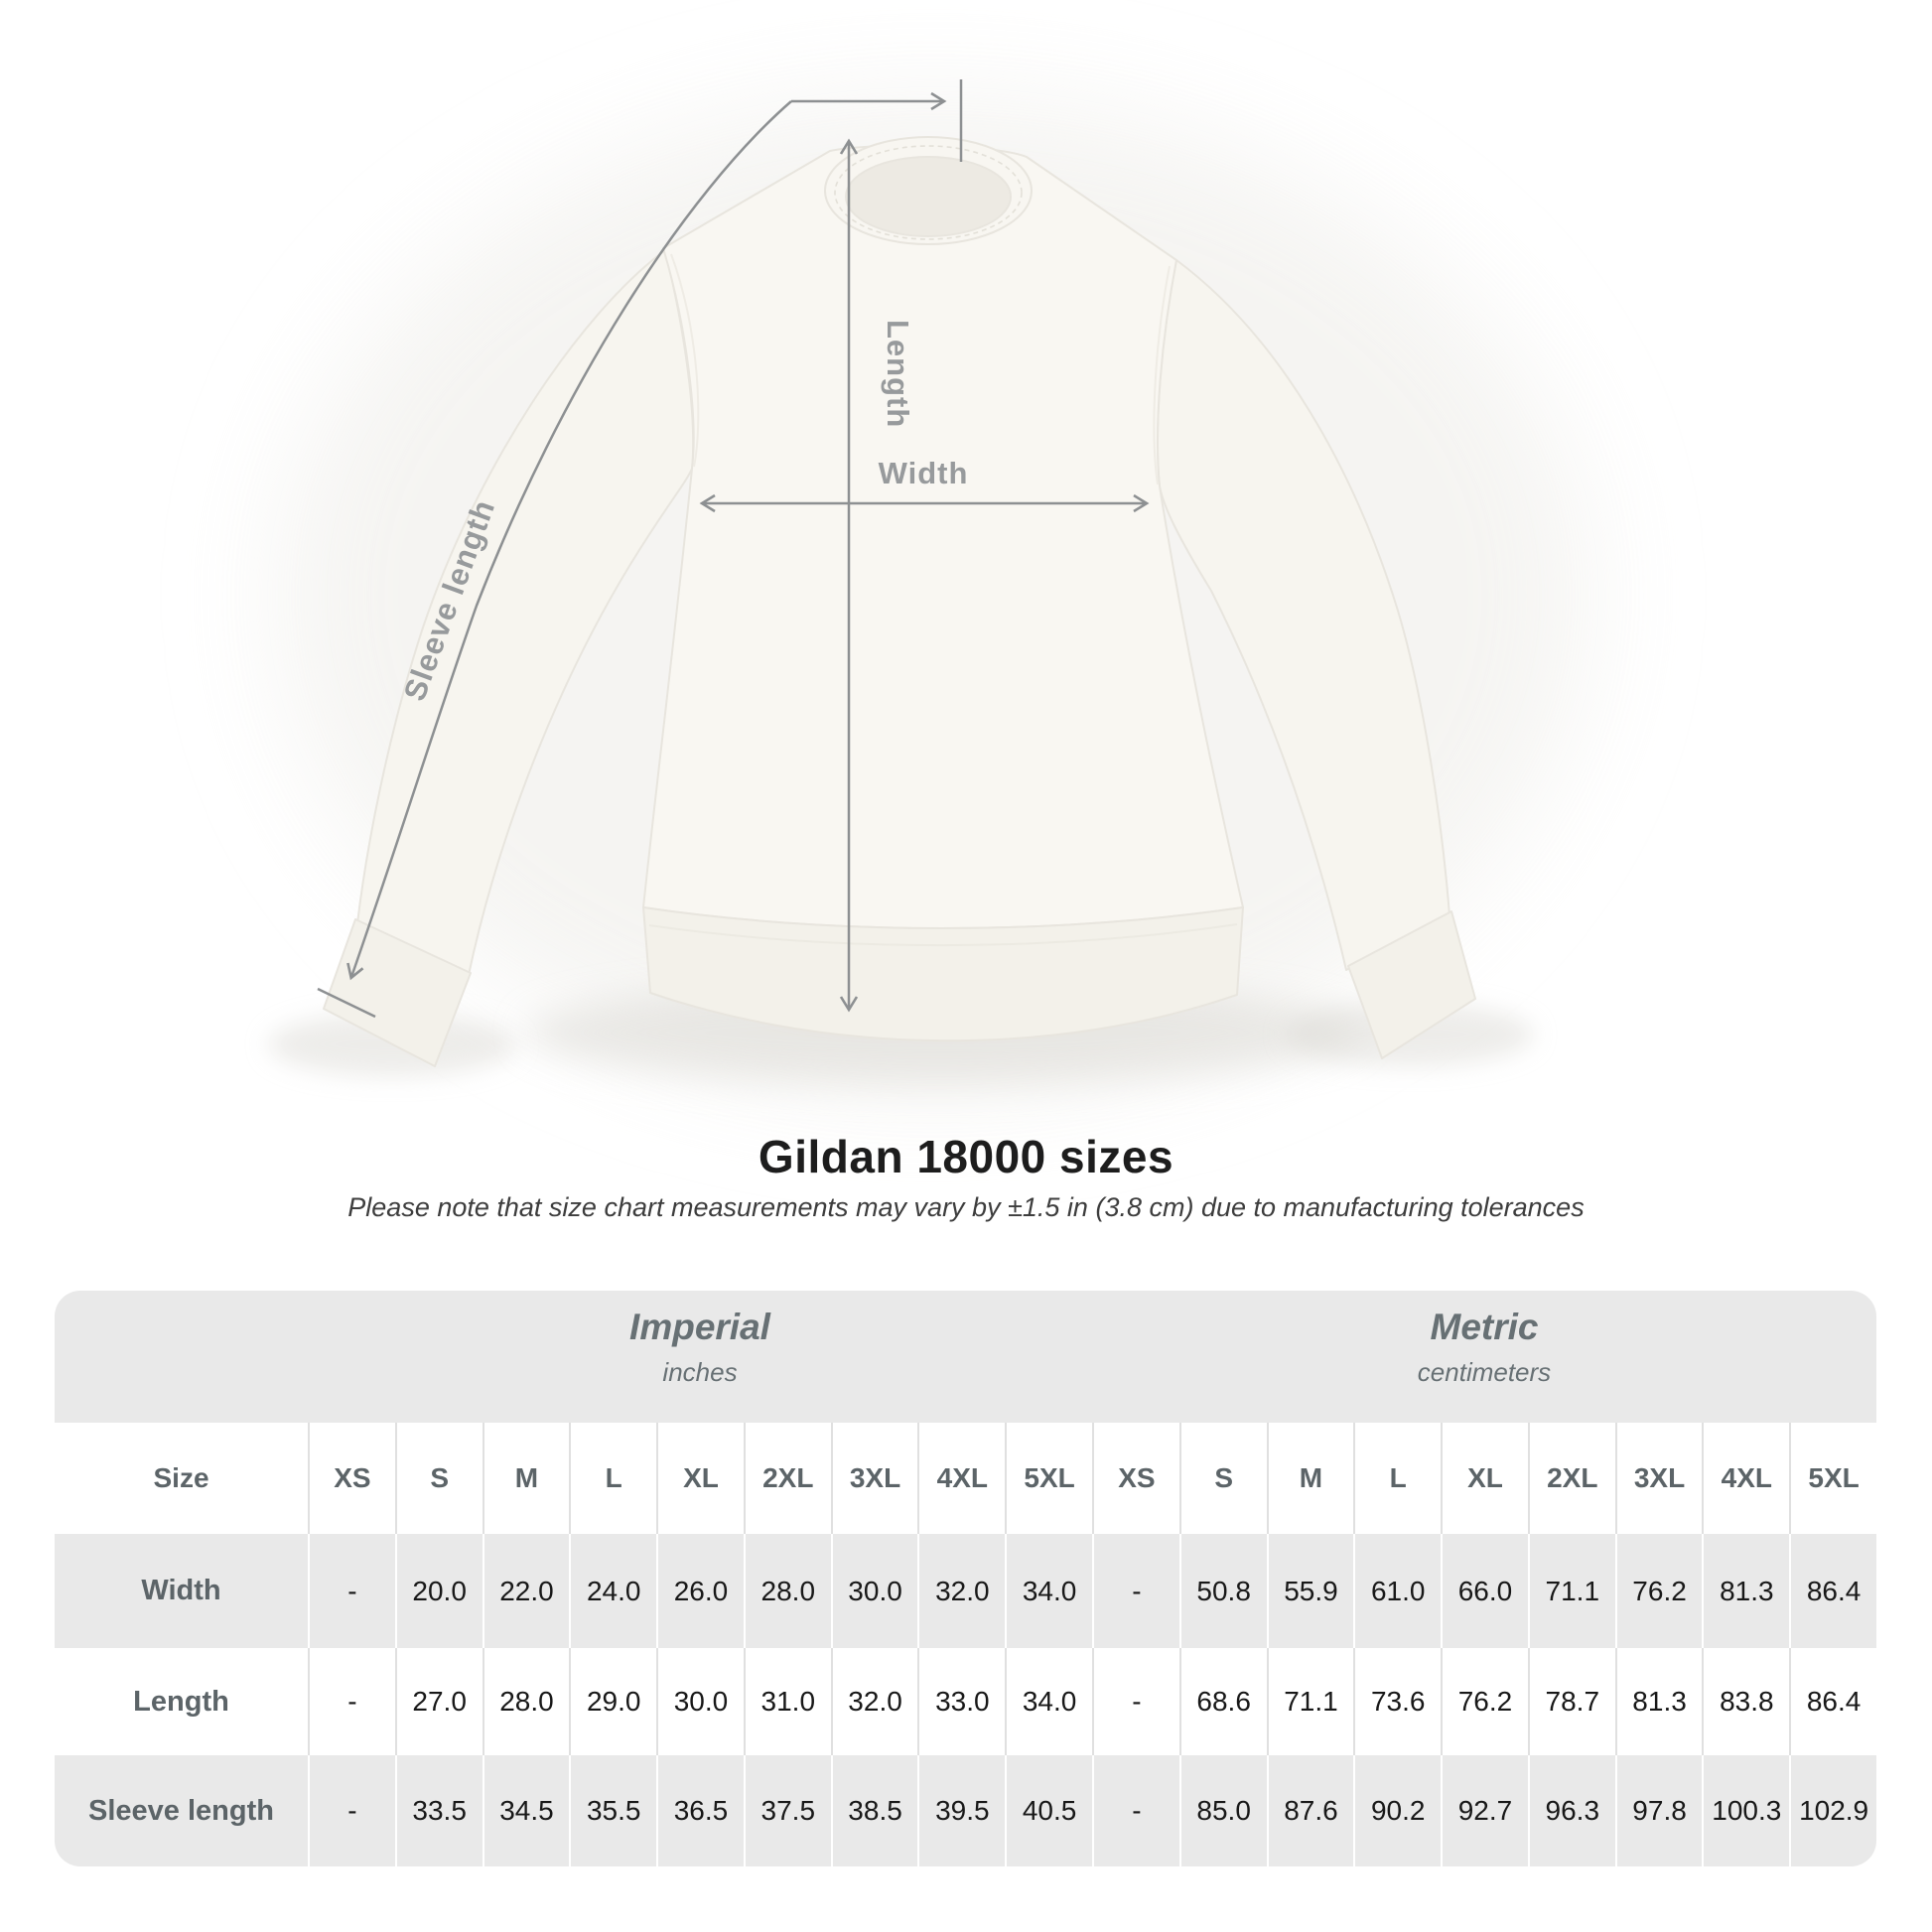  Describe the element at coordinates (1658, 1810) in the screenshot. I see `measure-value-cell: 97.8` at that location.